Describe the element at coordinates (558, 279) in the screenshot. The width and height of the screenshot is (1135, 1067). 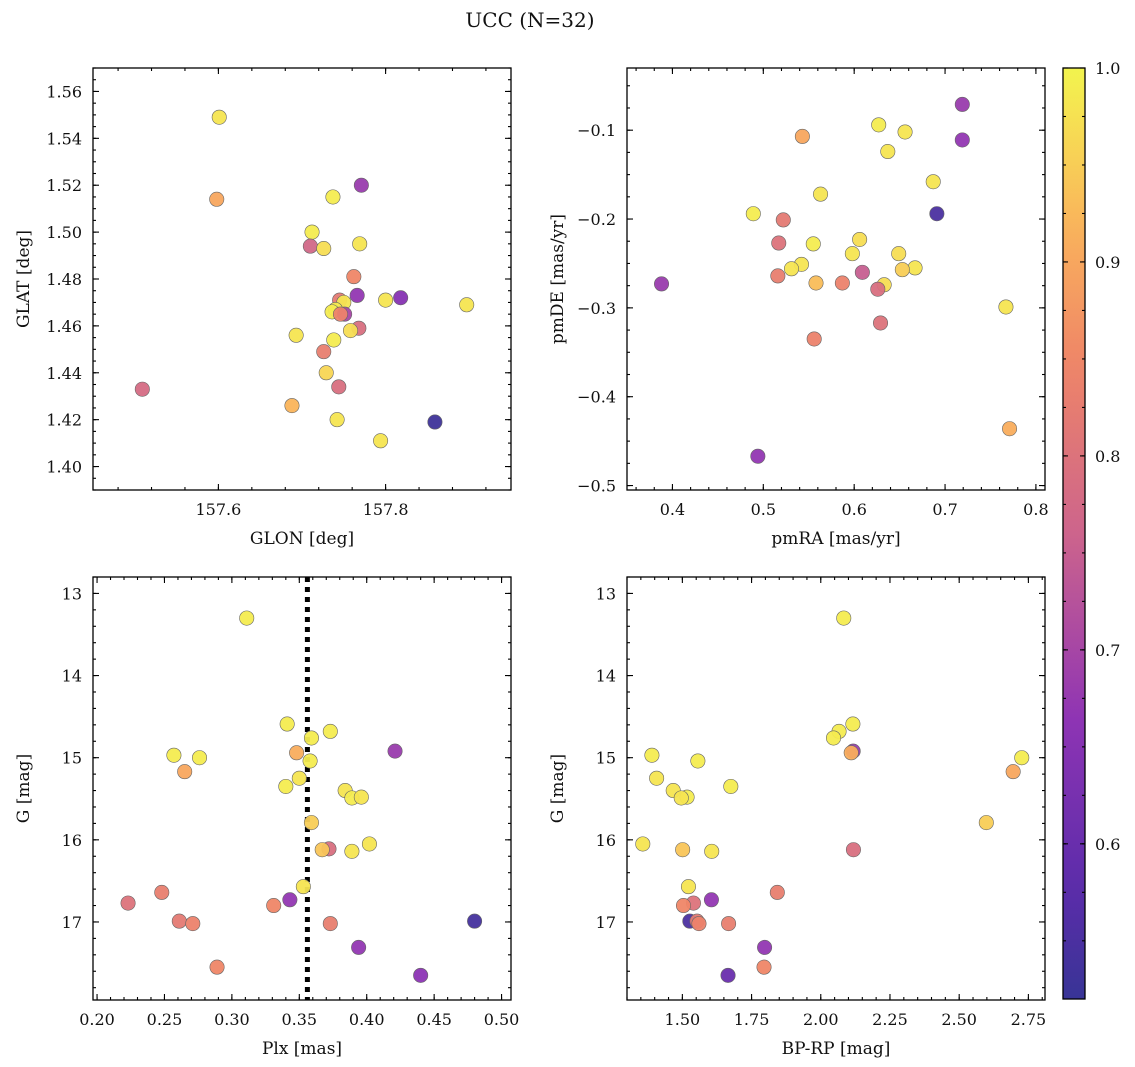
I see `y-axis-label: pmDE [mas/yr]` at that location.